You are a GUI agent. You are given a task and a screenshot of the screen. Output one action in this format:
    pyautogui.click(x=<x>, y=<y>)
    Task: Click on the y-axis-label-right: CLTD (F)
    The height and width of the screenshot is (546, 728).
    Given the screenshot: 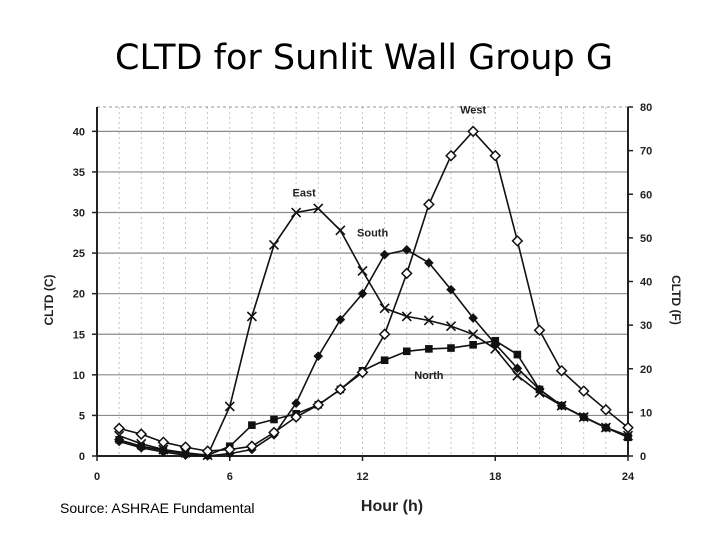 What is the action you would take?
    pyautogui.click(x=676, y=300)
    